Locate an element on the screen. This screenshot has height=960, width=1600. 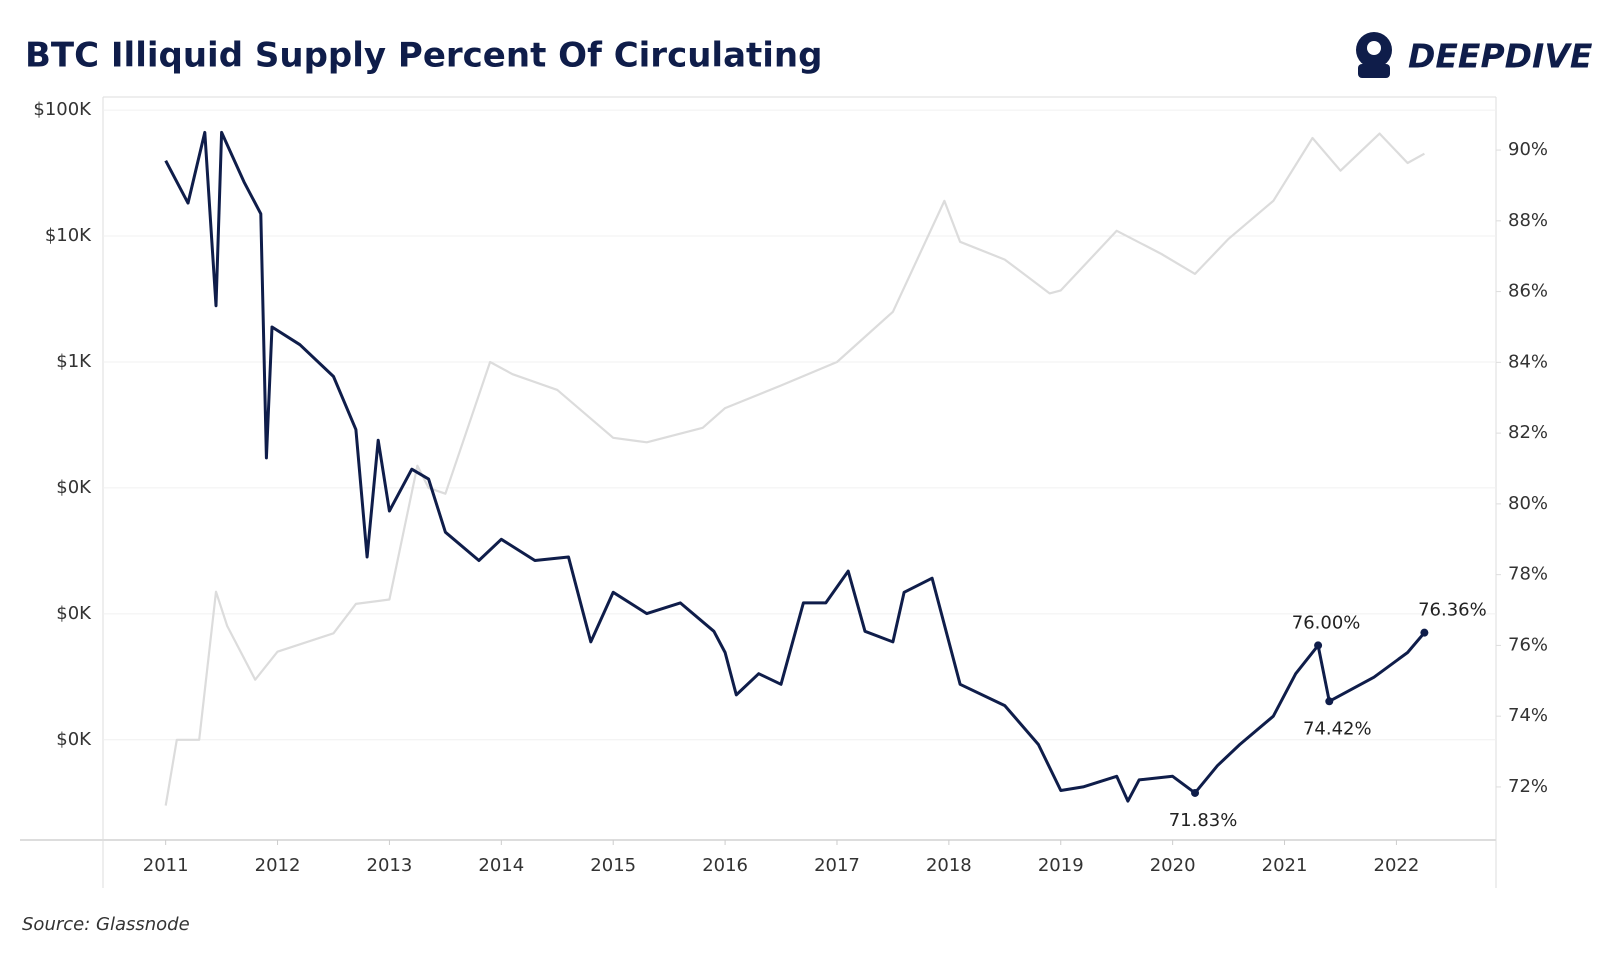
logo-icon is located at coordinates (1374, 55).